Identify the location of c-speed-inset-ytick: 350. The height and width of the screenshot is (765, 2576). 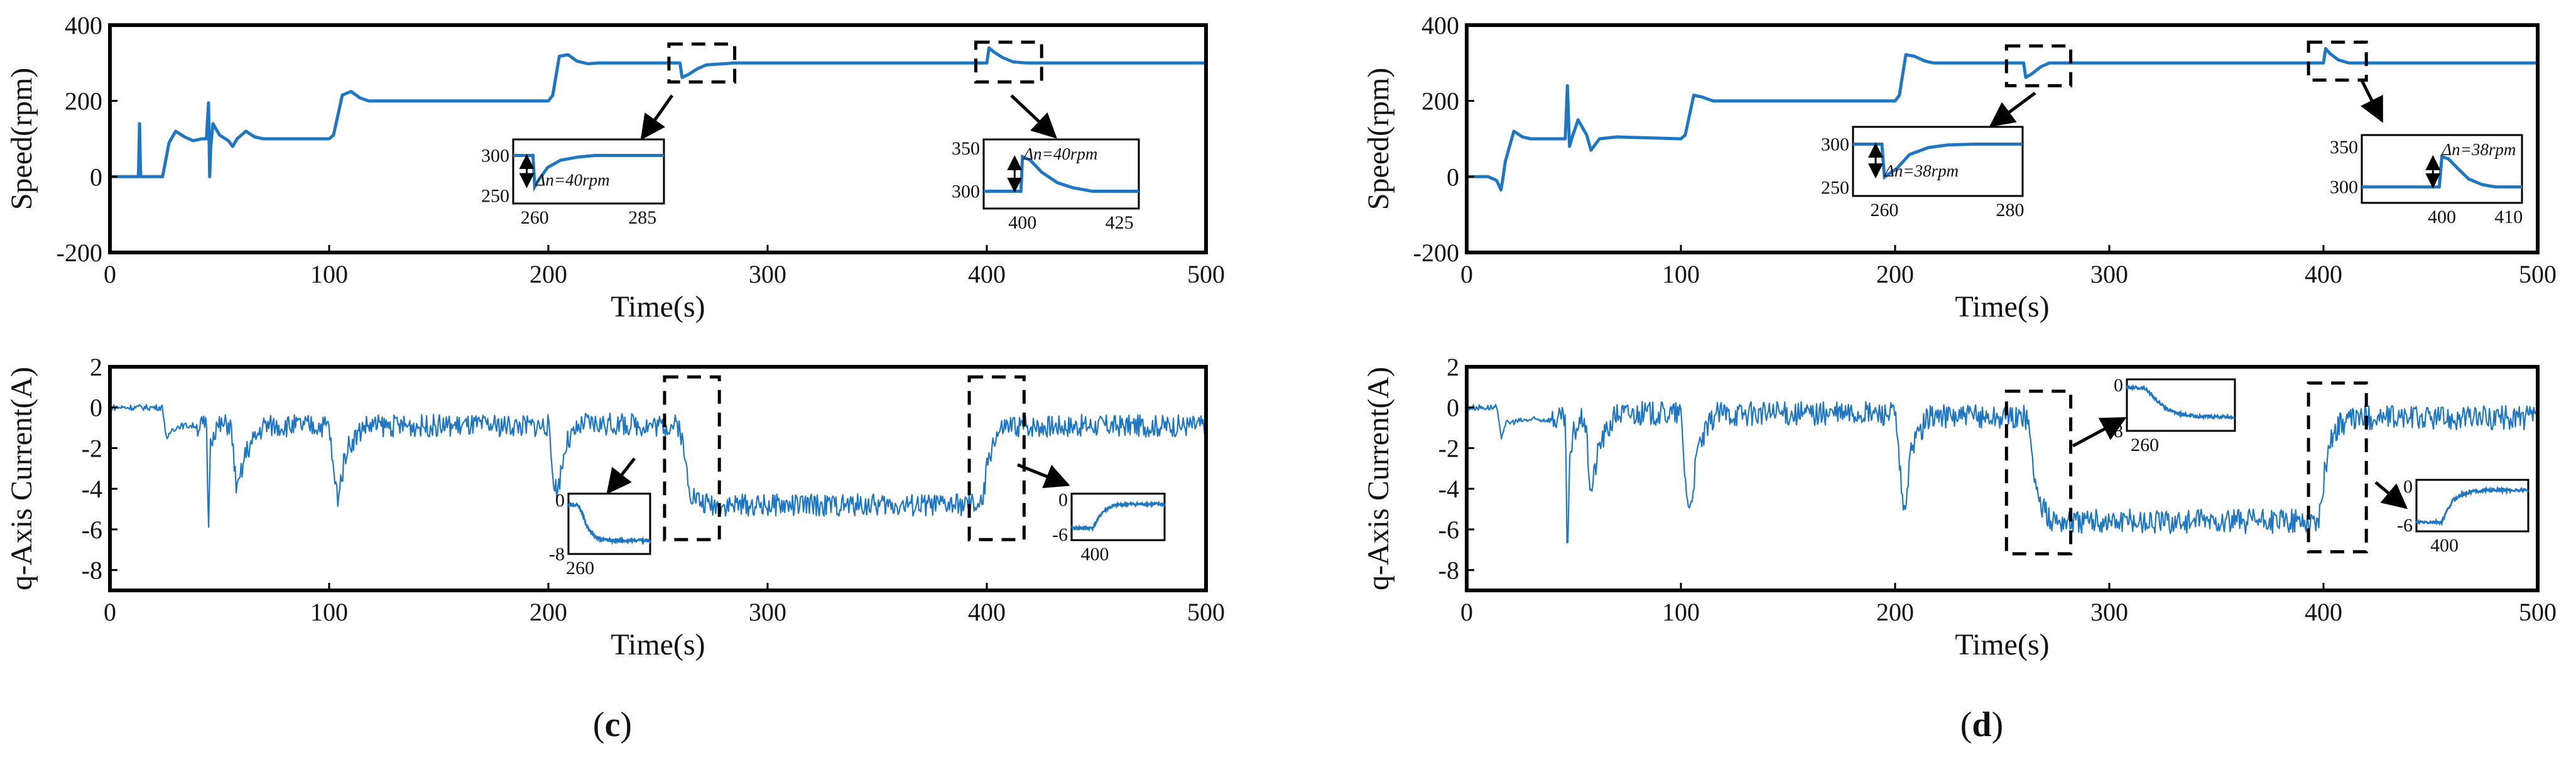
(966, 148).